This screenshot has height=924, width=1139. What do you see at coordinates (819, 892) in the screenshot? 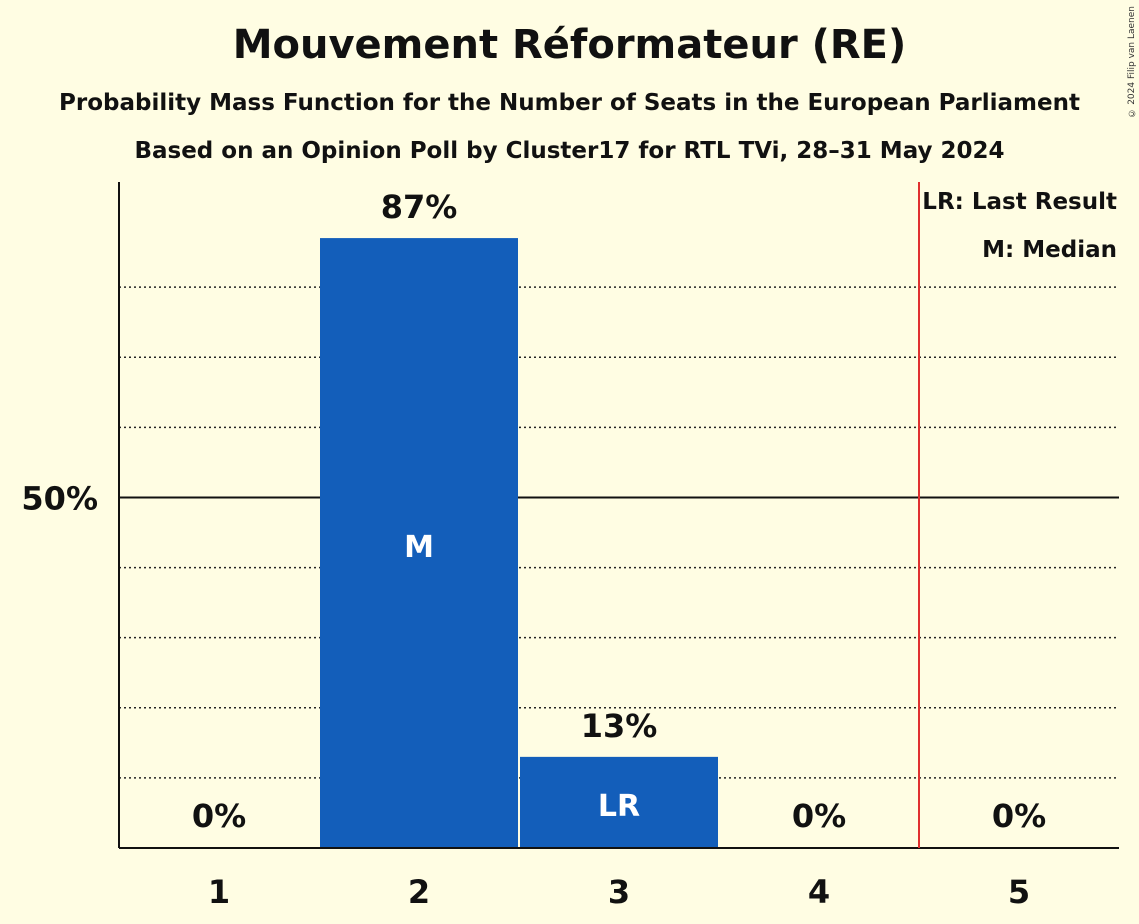
I see `x-tick-label: 4` at bounding box center [819, 892].